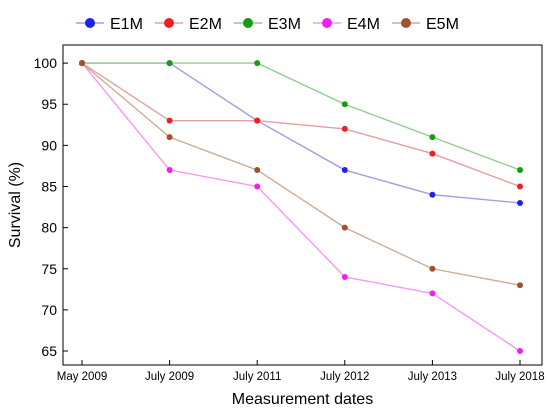  Describe the element at coordinates (363, 24) in the screenshot. I see `legend-label-e4m: E4M` at that location.